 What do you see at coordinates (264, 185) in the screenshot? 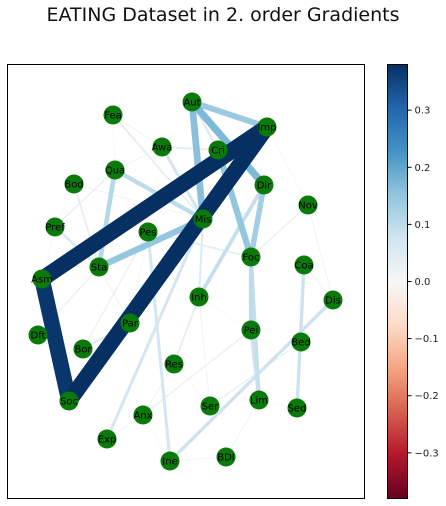
I see `node-dir: Dir` at bounding box center [264, 185].